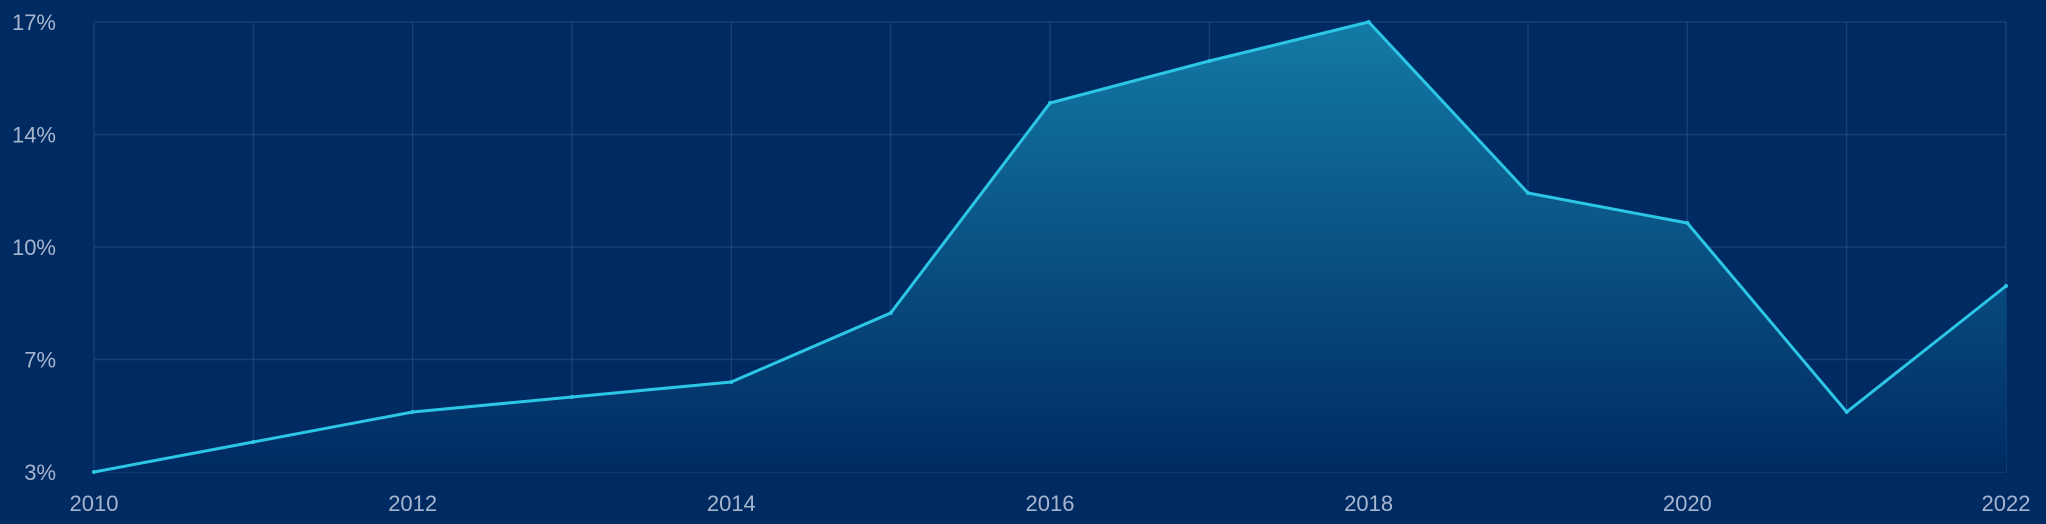 This screenshot has height=524, width=2046. What do you see at coordinates (2006, 503) in the screenshot?
I see `x-tick-label: 2022` at bounding box center [2006, 503].